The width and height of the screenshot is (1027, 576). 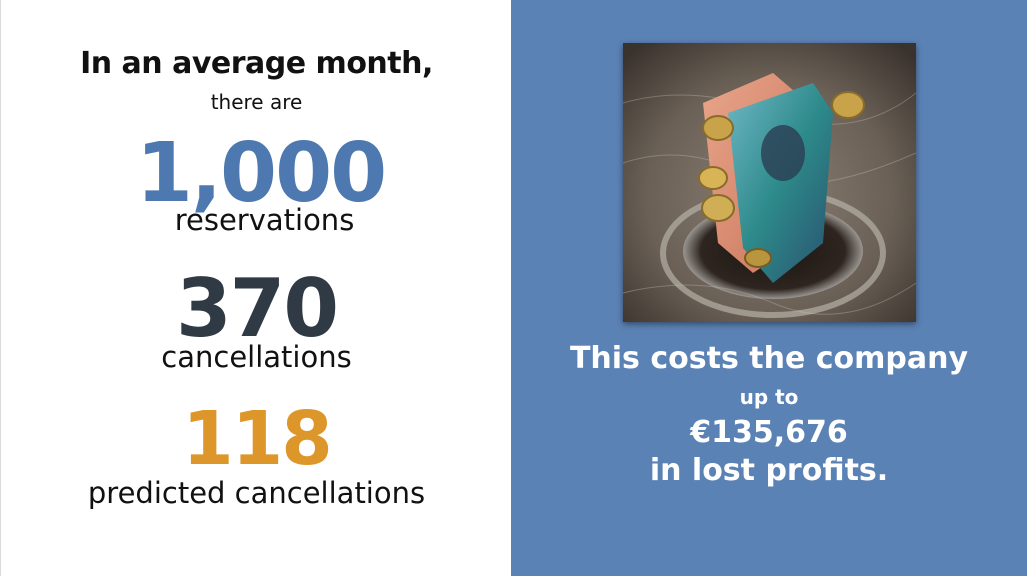 I want to click on money-drain-photo, so click(x=769, y=182).